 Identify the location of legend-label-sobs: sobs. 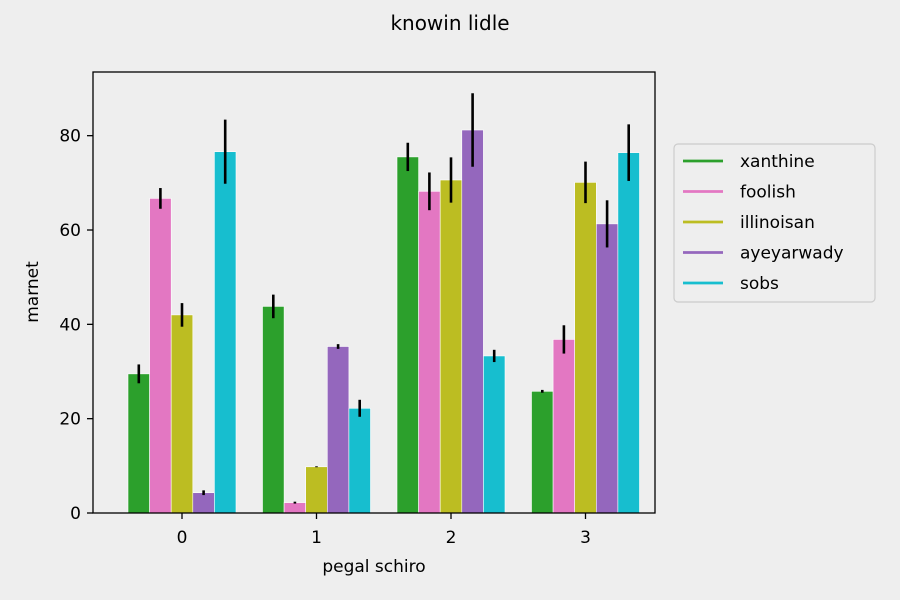
(759, 284).